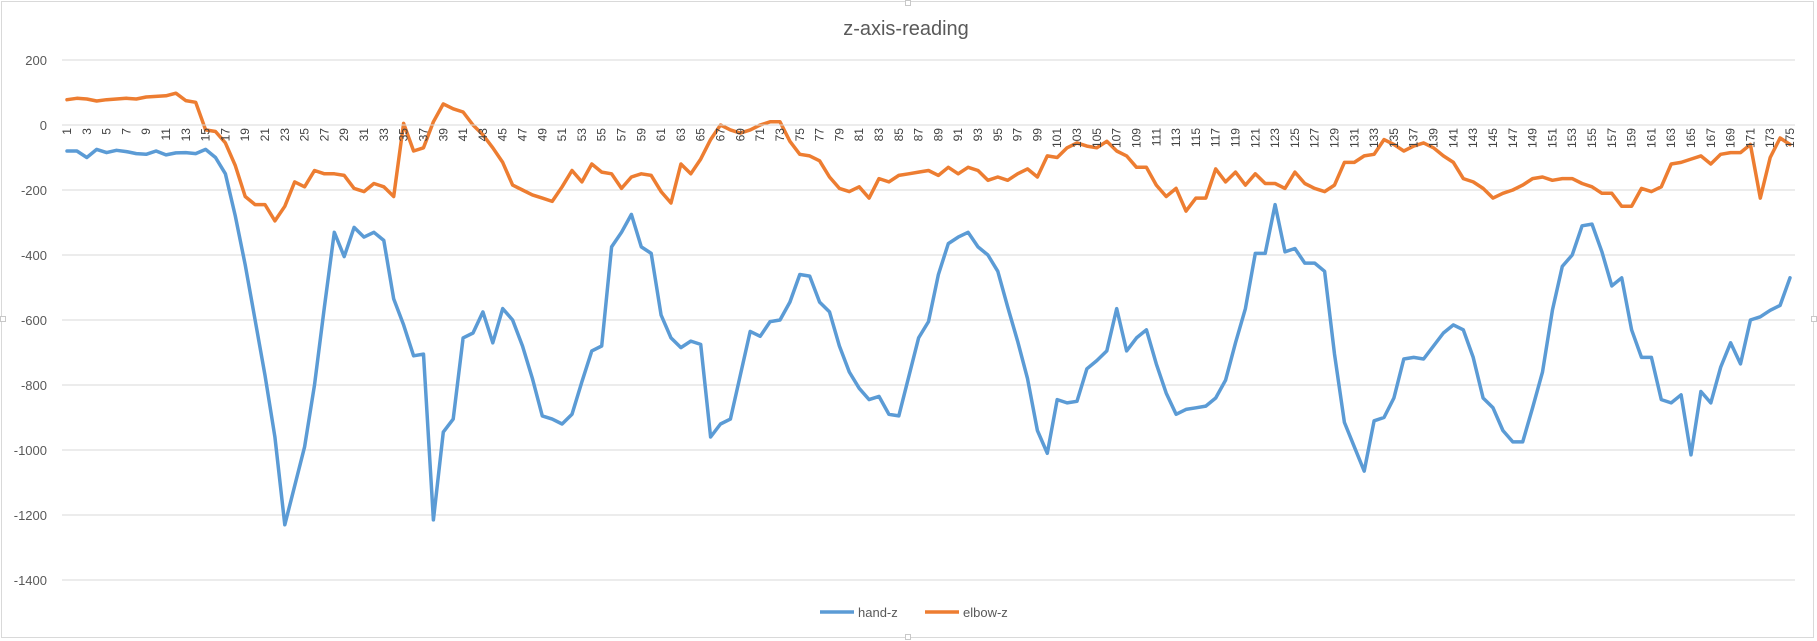  I want to click on x-tick-label: 147, so click(1513, 138).